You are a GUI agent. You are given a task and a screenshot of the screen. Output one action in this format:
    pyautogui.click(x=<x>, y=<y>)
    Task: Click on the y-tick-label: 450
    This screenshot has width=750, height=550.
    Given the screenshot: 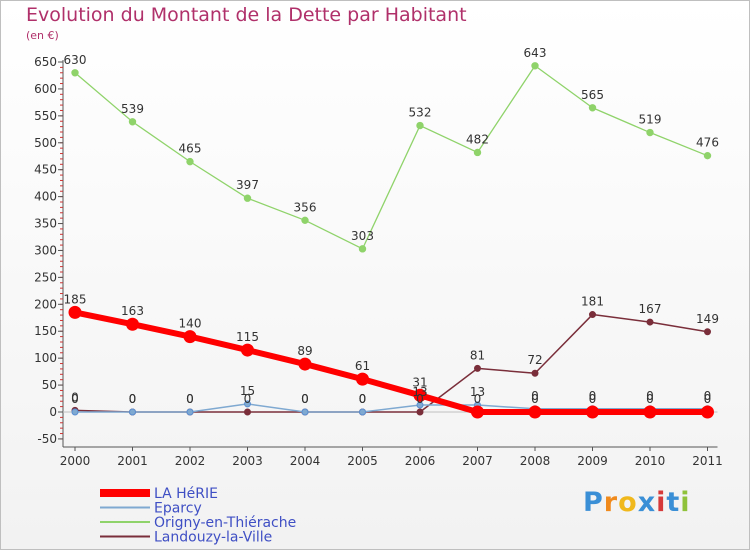 What is the action you would take?
    pyautogui.click(x=45, y=170)
    